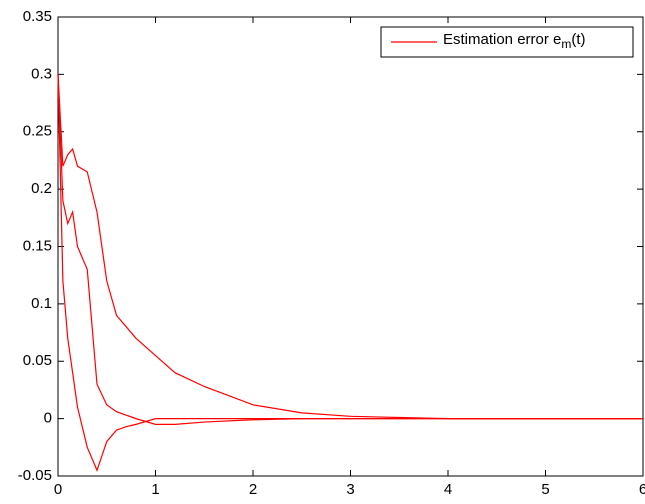 This screenshot has height=504, width=645. I want to click on y-tick-label: 0.25, so click(37, 131).